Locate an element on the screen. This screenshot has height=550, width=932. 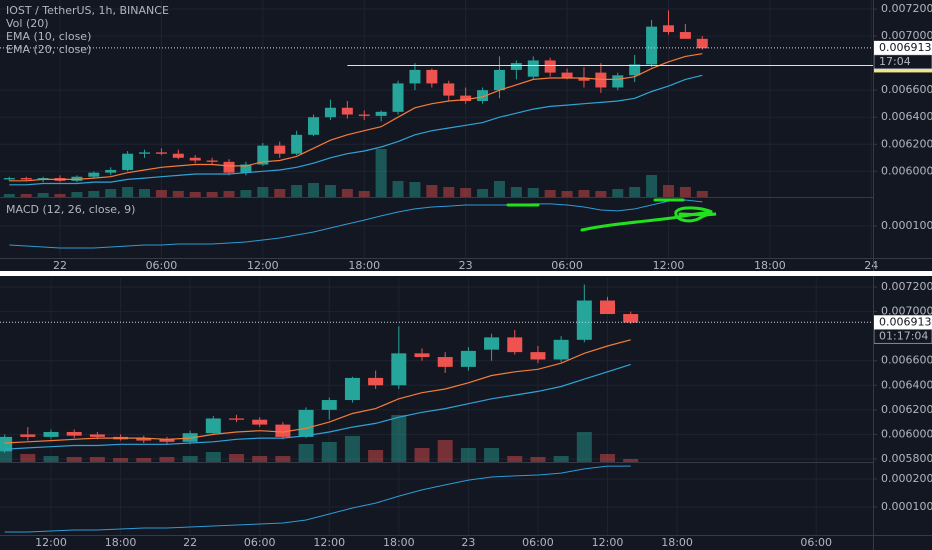
y-tick-label: 0.000100 is located at coordinates (906, 225).